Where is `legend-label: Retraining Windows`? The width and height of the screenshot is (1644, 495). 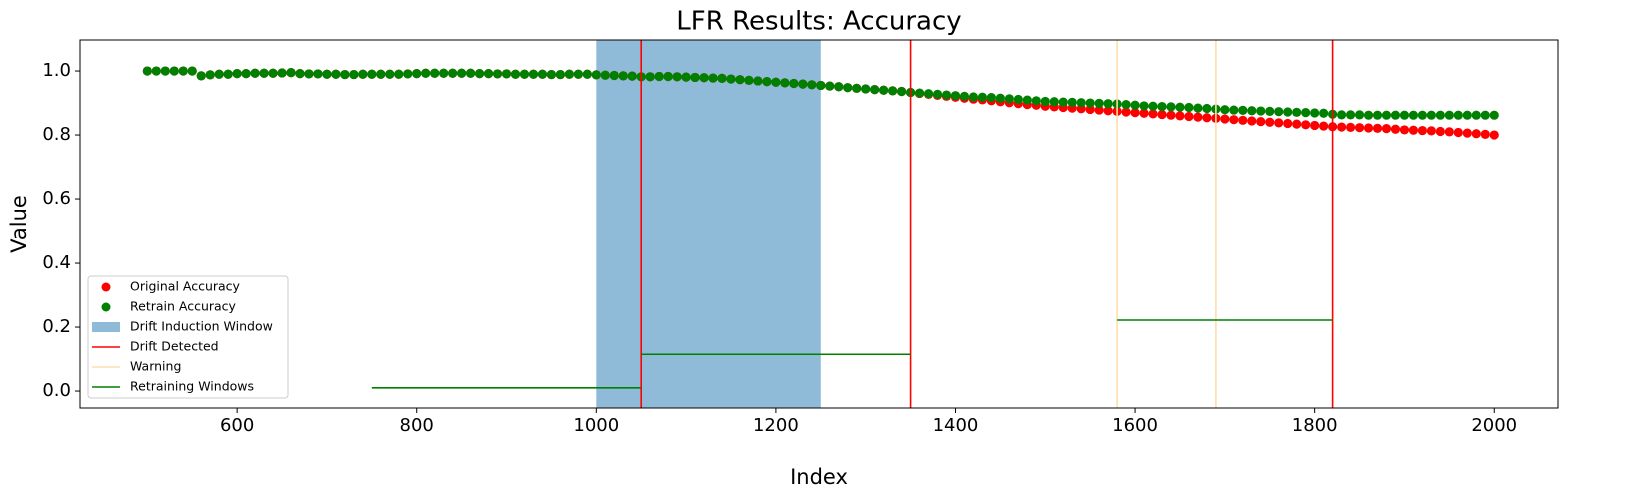
legend-label: Retraining Windows is located at coordinates (192, 386).